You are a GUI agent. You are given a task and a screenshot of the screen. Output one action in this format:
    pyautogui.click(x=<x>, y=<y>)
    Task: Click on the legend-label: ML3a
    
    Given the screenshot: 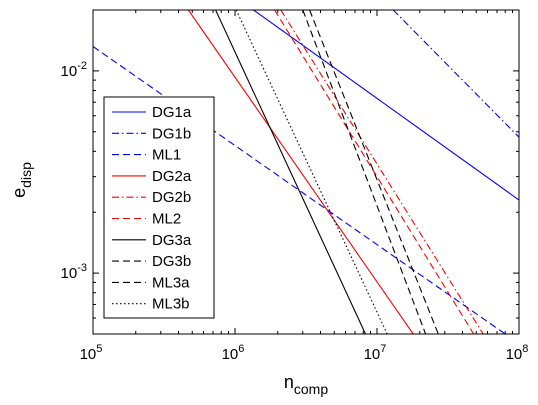 What is the action you would take?
    pyautogui.click(x=171, y=282)
    